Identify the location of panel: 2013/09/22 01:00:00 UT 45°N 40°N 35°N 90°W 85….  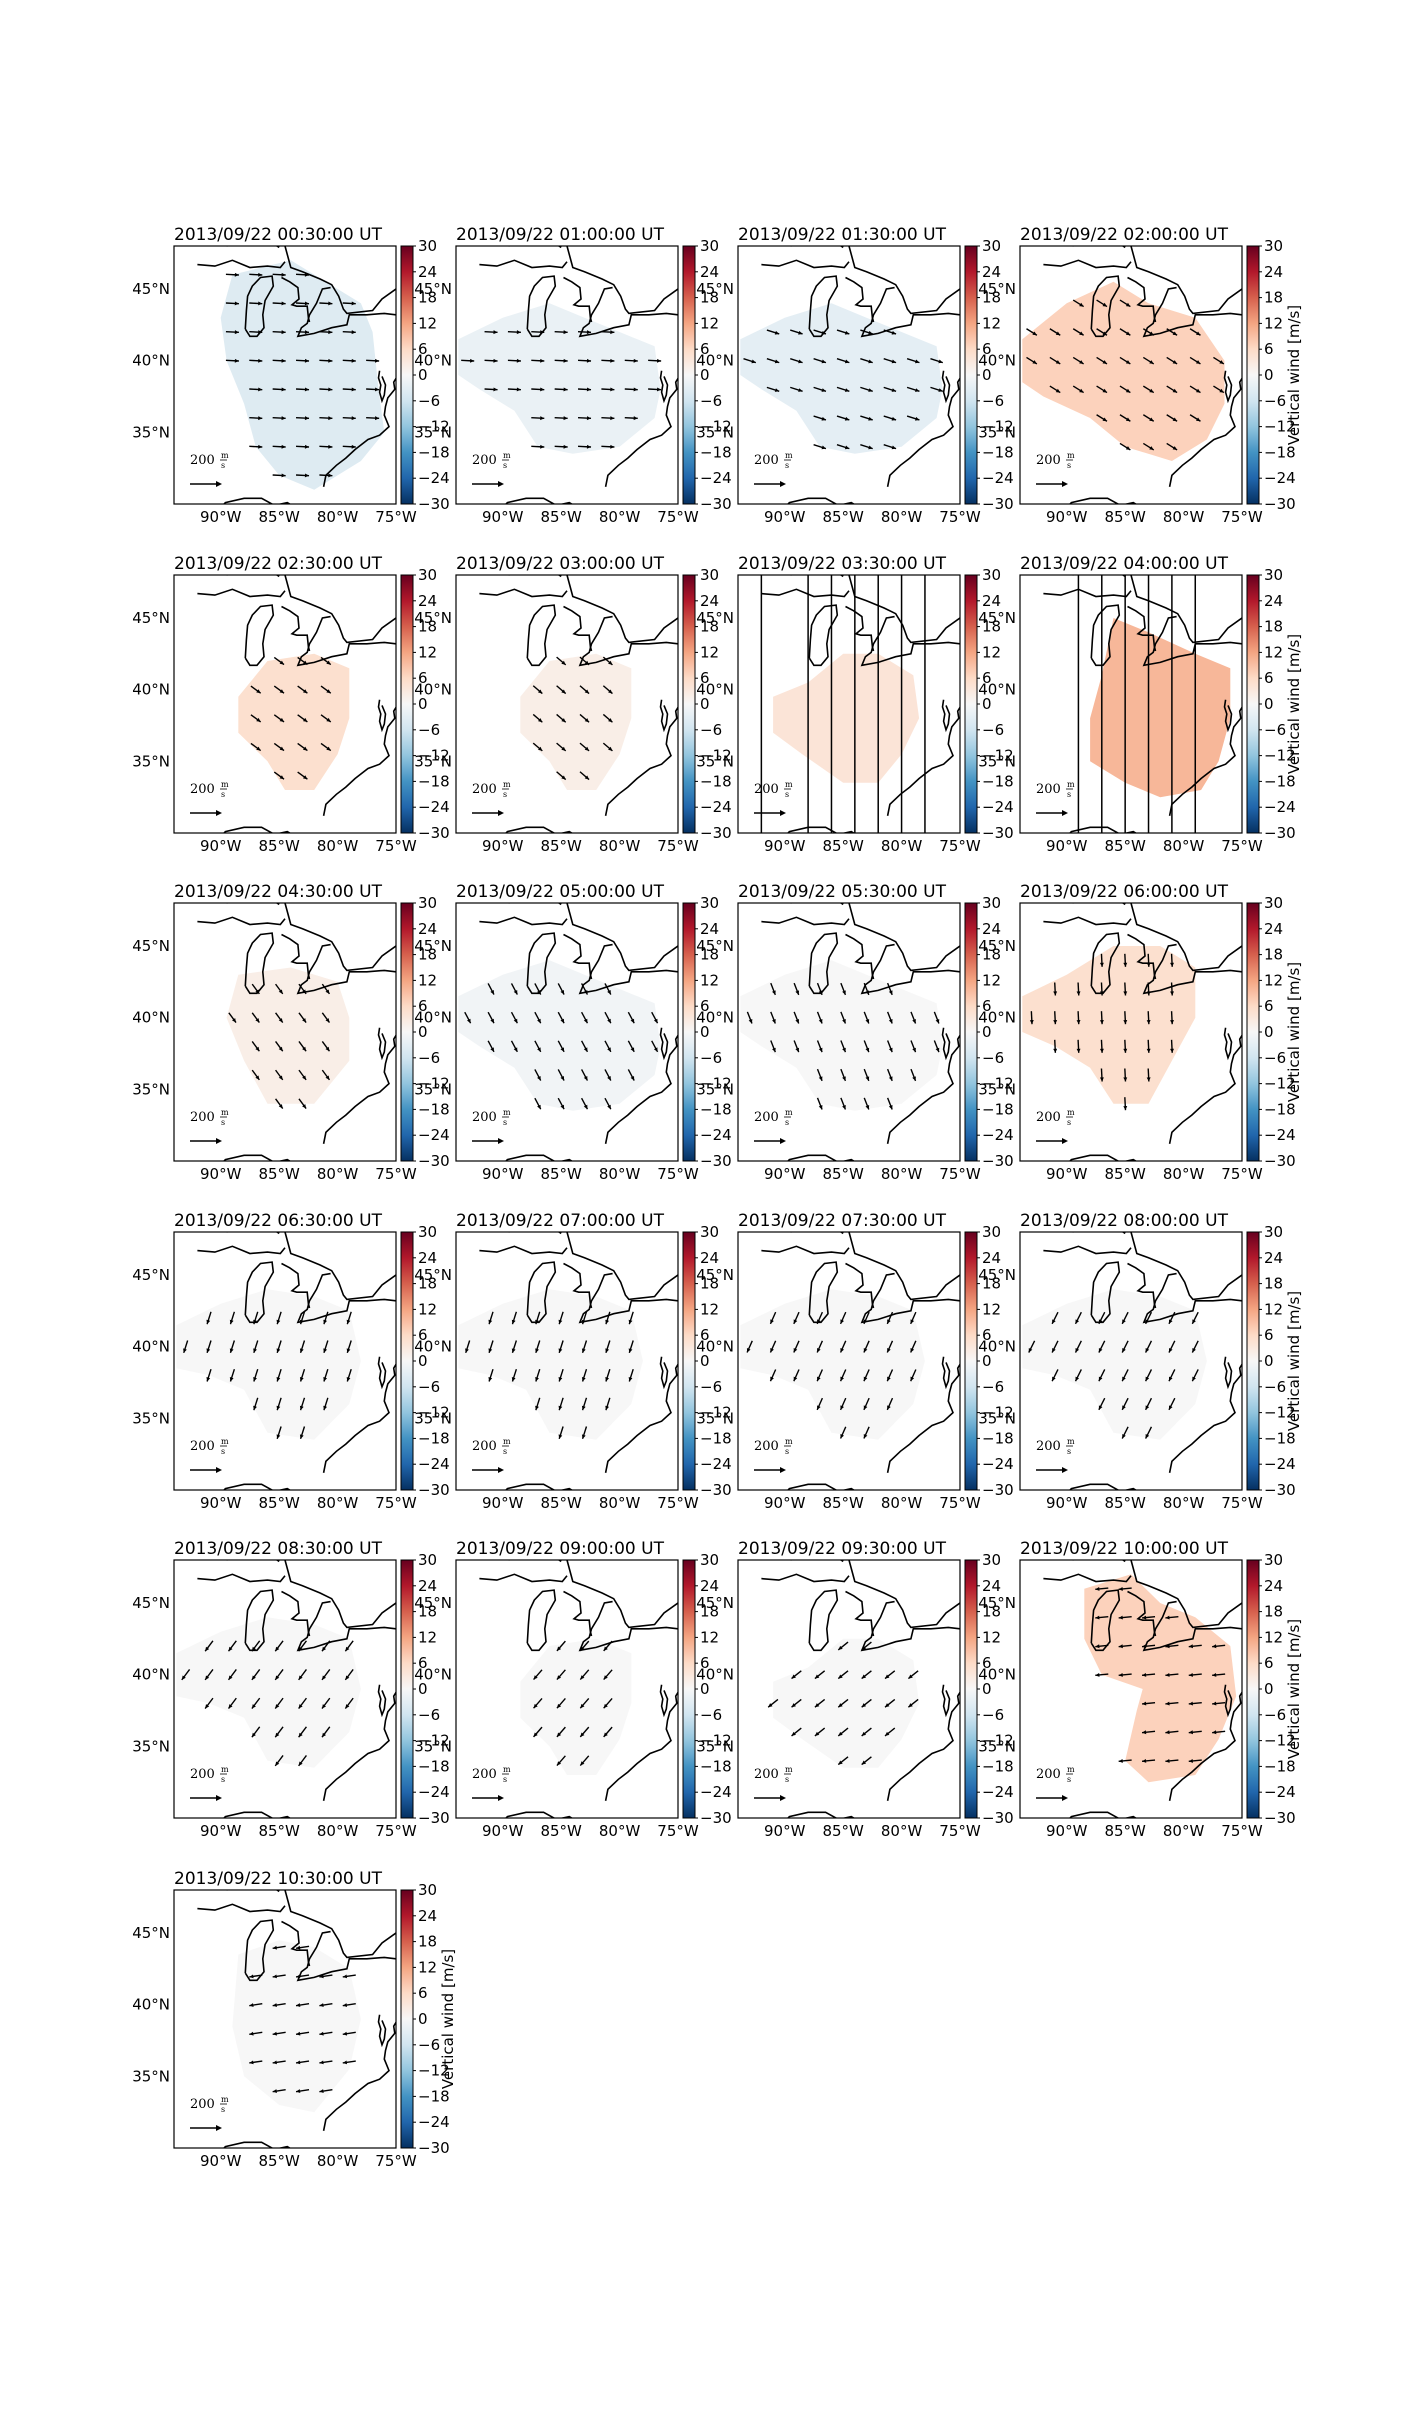
(572, 375).